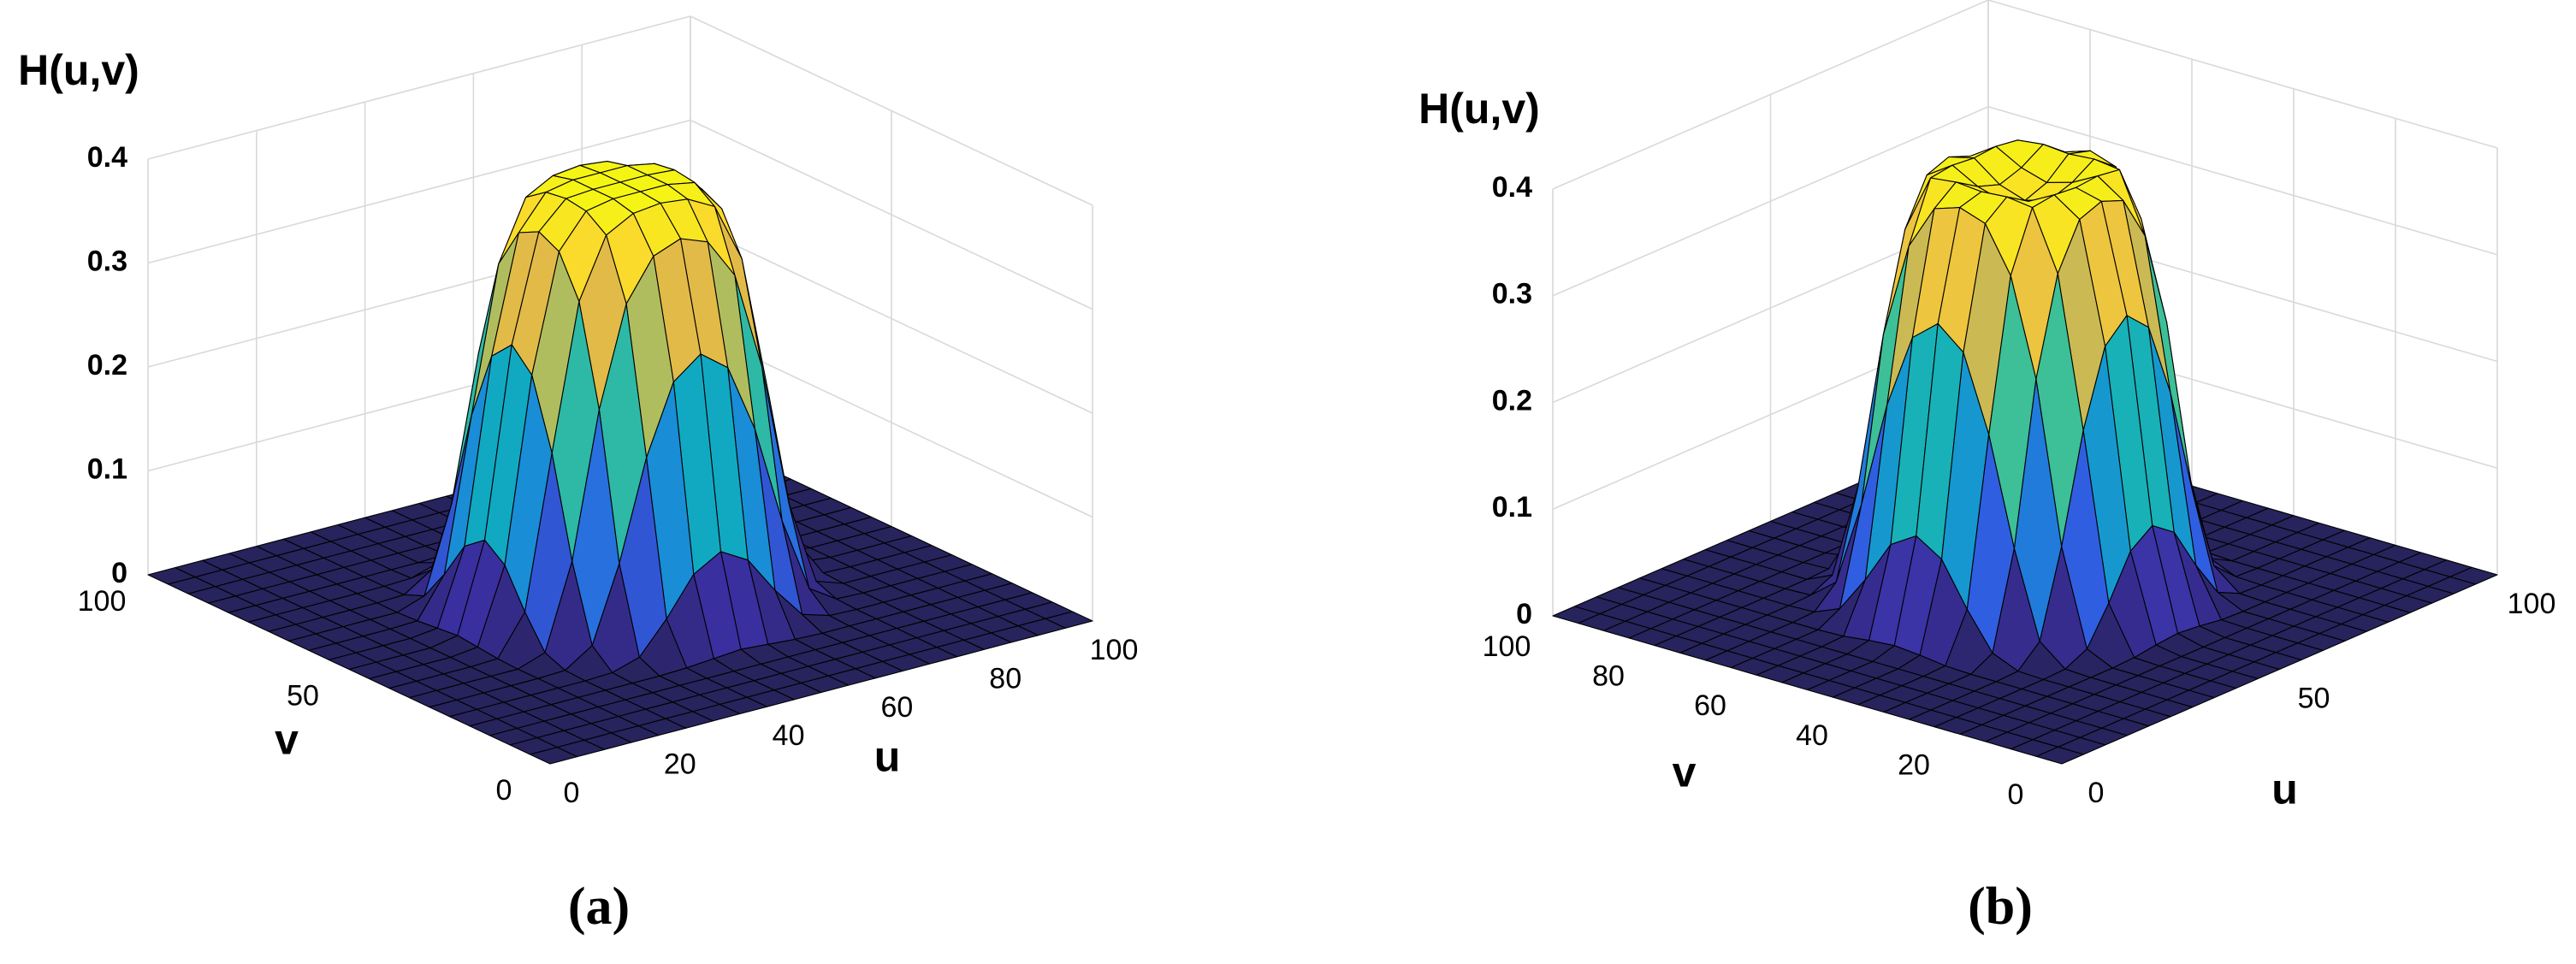  I want to click on y-tick-label: 50, so click(303, 695).